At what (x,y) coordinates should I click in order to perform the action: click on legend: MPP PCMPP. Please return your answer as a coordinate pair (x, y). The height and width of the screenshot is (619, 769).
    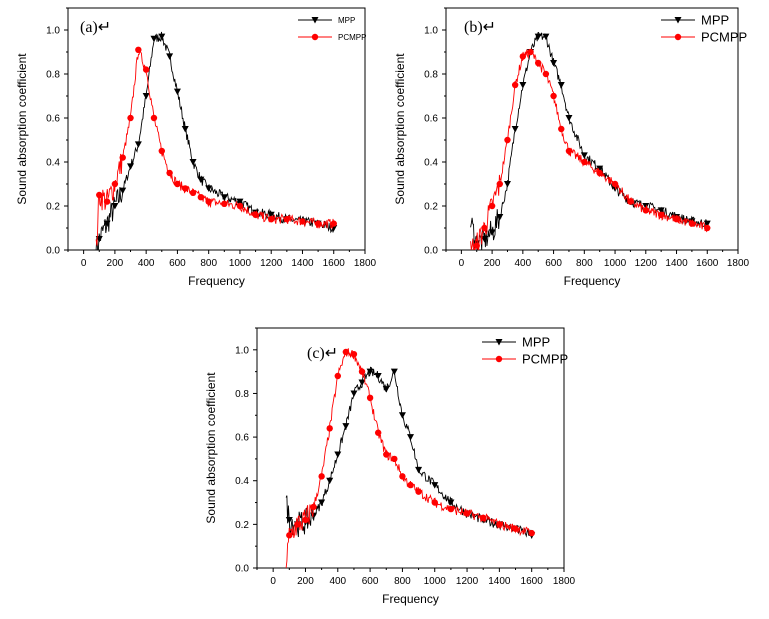
    Looking at the image, I should click on (704, 29).